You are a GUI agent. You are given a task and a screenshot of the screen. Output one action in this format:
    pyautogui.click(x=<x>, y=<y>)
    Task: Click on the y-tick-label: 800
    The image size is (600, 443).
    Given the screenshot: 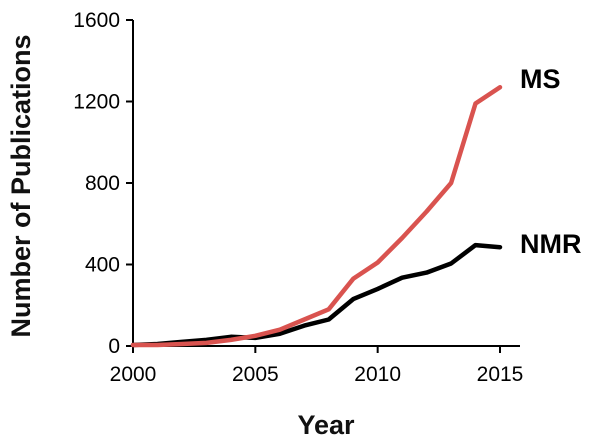 What is the action you would take?
    pyautogui.click(x=102, y=183)
    